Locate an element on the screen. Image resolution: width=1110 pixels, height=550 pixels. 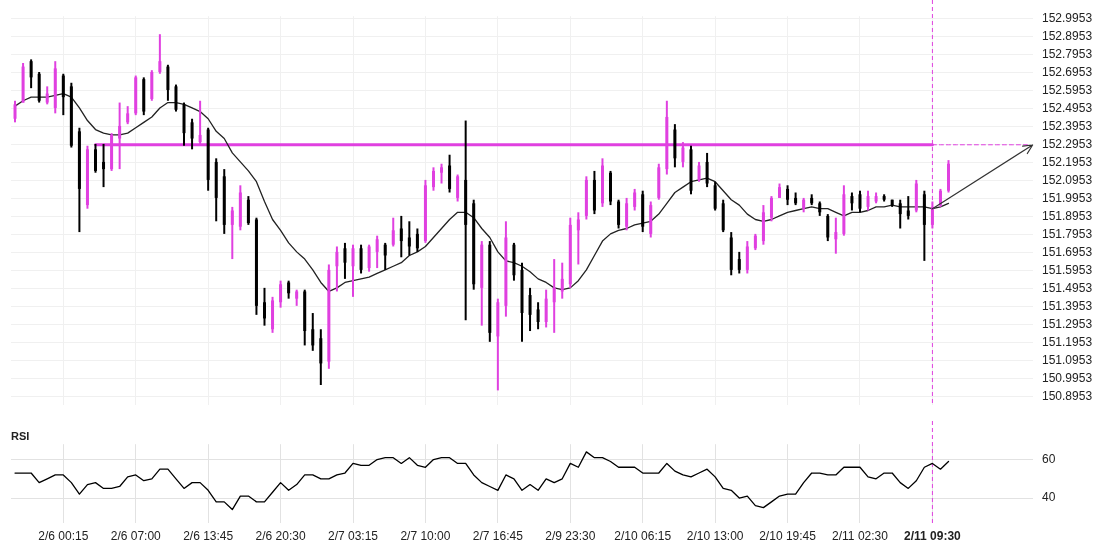
chart-title: RSI is located at coordinates (20, 435).